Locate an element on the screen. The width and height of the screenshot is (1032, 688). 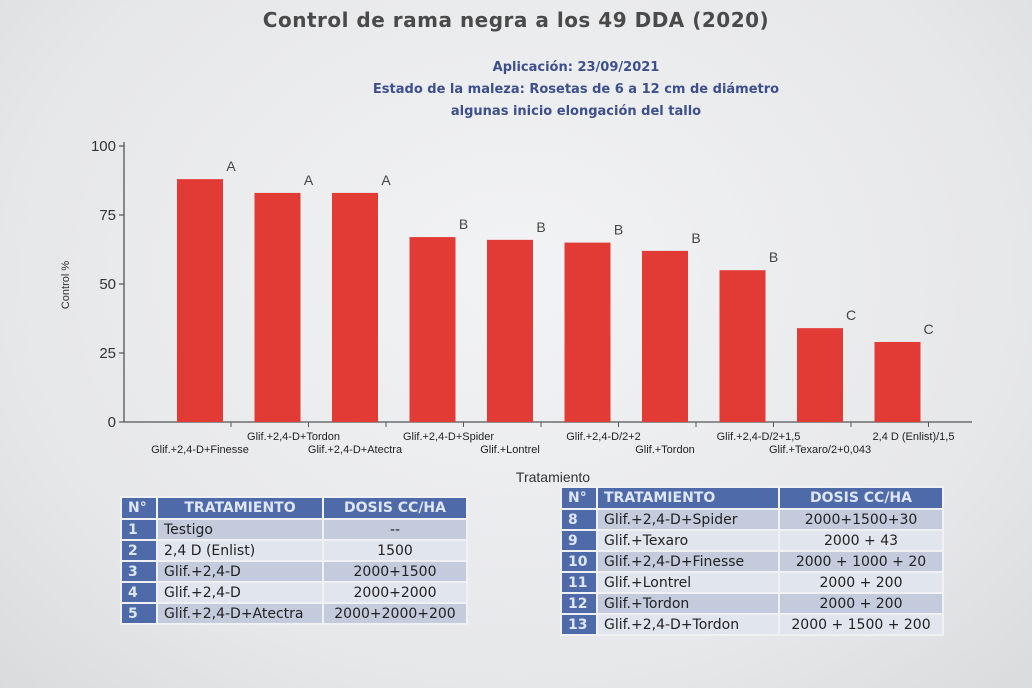
category-label: Glif.+2,4-D+Atectra is located at coordinates (355, 450).